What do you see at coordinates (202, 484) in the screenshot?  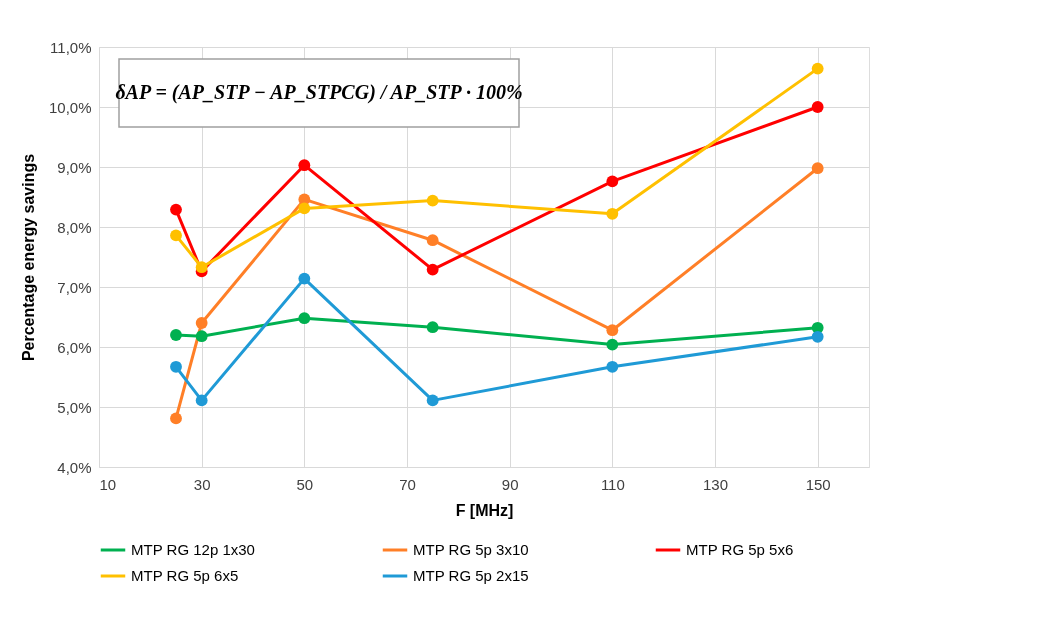 I see `x-tick-label: 30` at bounding box center [202, 484].